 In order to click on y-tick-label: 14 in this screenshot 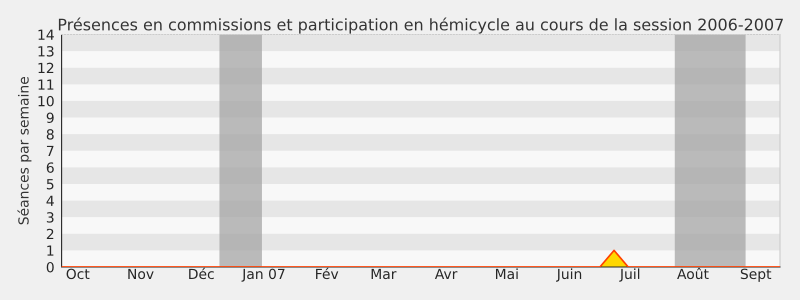, I will do `click(46, 35)`.